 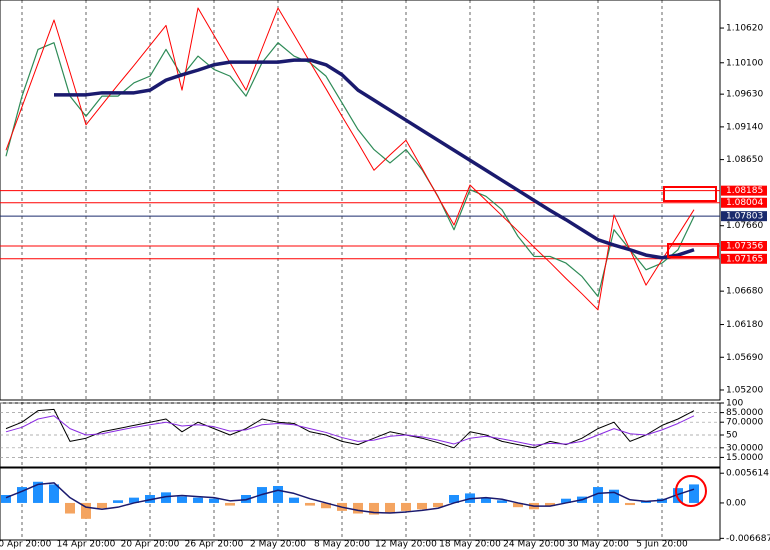 I want to click on highlight-circle, so click(x=691, y=491).